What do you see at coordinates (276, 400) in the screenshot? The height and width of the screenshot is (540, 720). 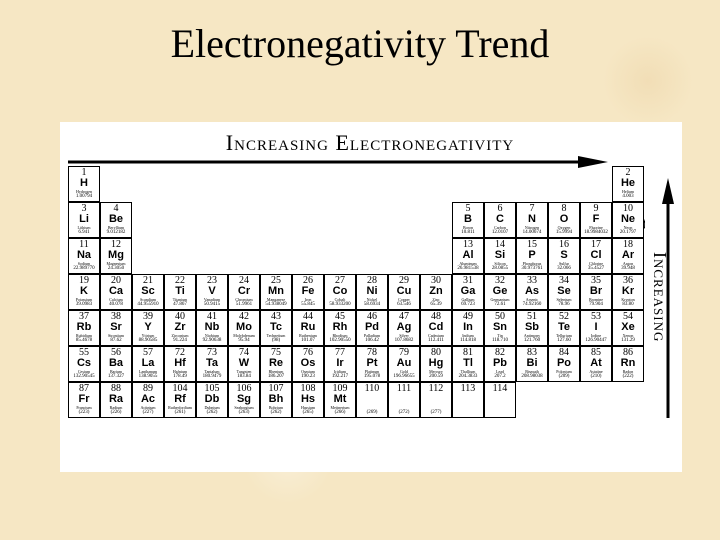 I see `element-cell: 107 Bh Bohrium (262)` at bounding box center [276, 400].